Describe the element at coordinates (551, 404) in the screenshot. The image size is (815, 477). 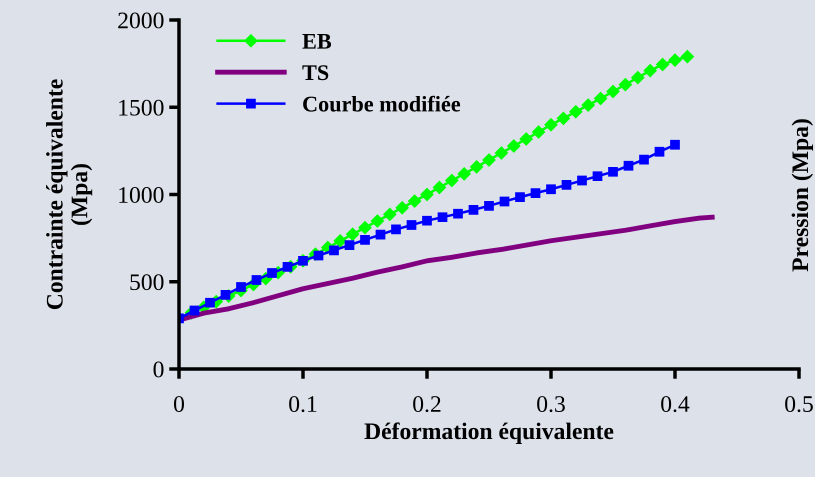
I see `x-tick-label: 0.3` at that location.